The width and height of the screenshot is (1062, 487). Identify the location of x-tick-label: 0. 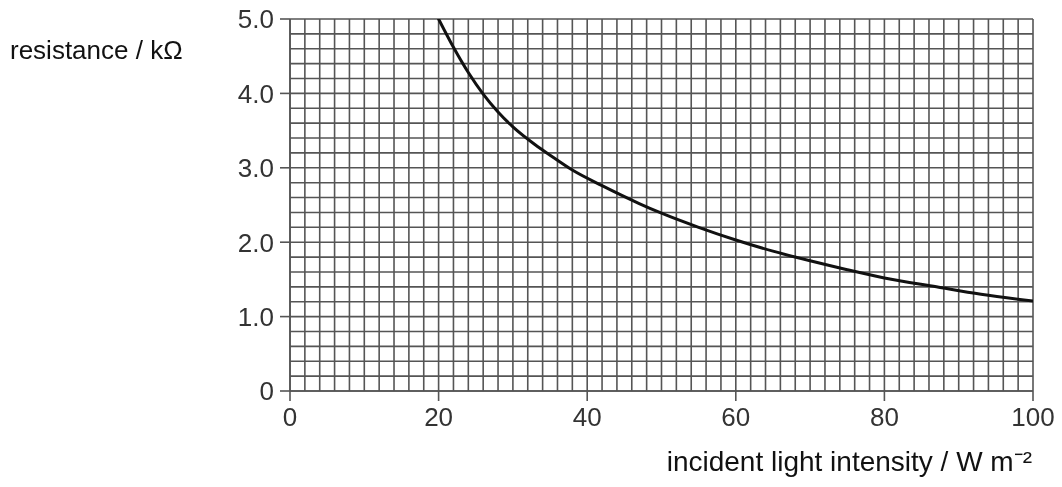
(290, 417).